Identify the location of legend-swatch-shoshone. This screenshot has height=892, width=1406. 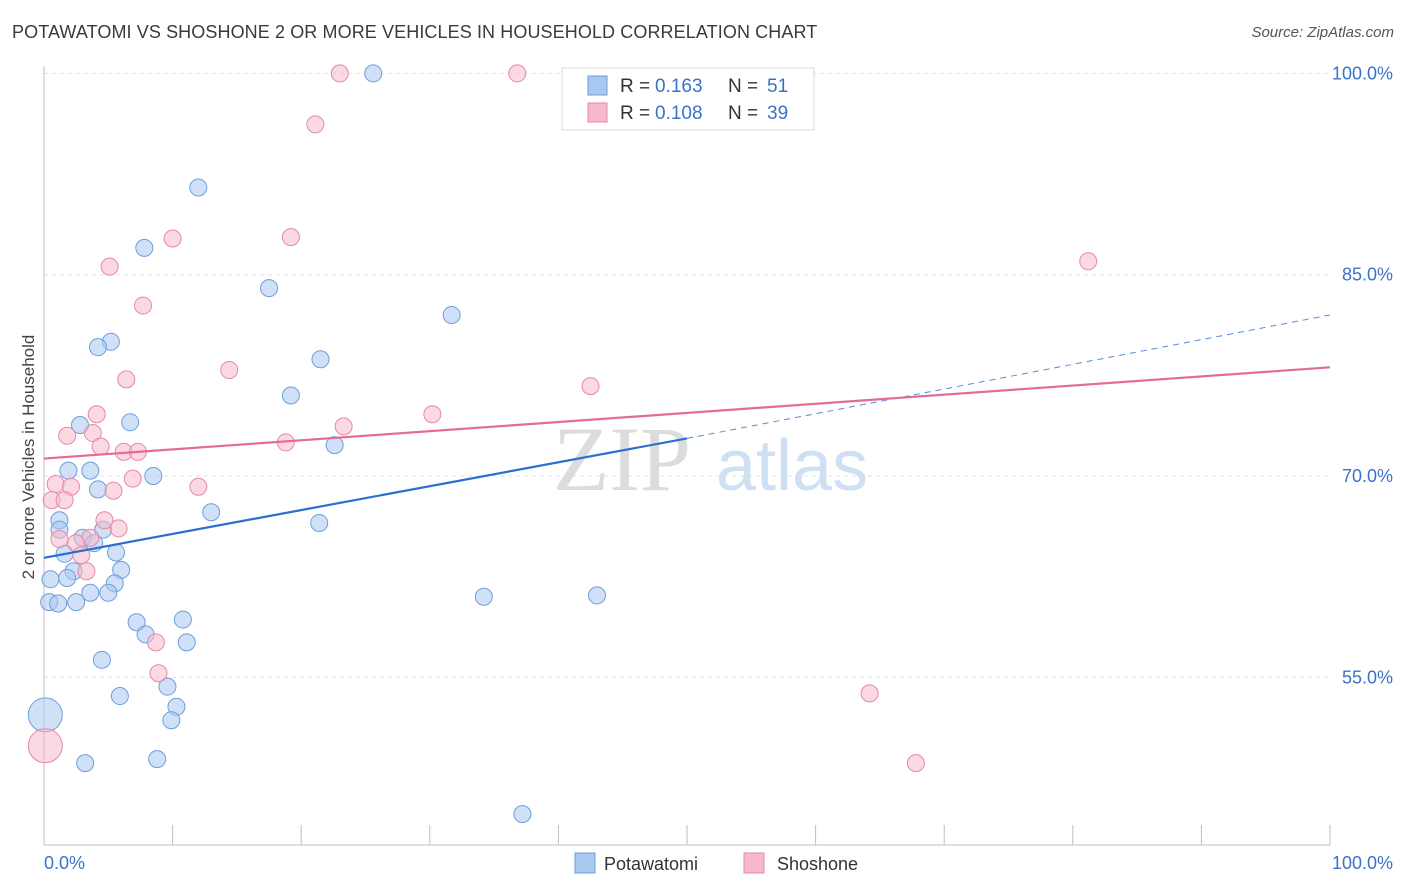
(597, 112).